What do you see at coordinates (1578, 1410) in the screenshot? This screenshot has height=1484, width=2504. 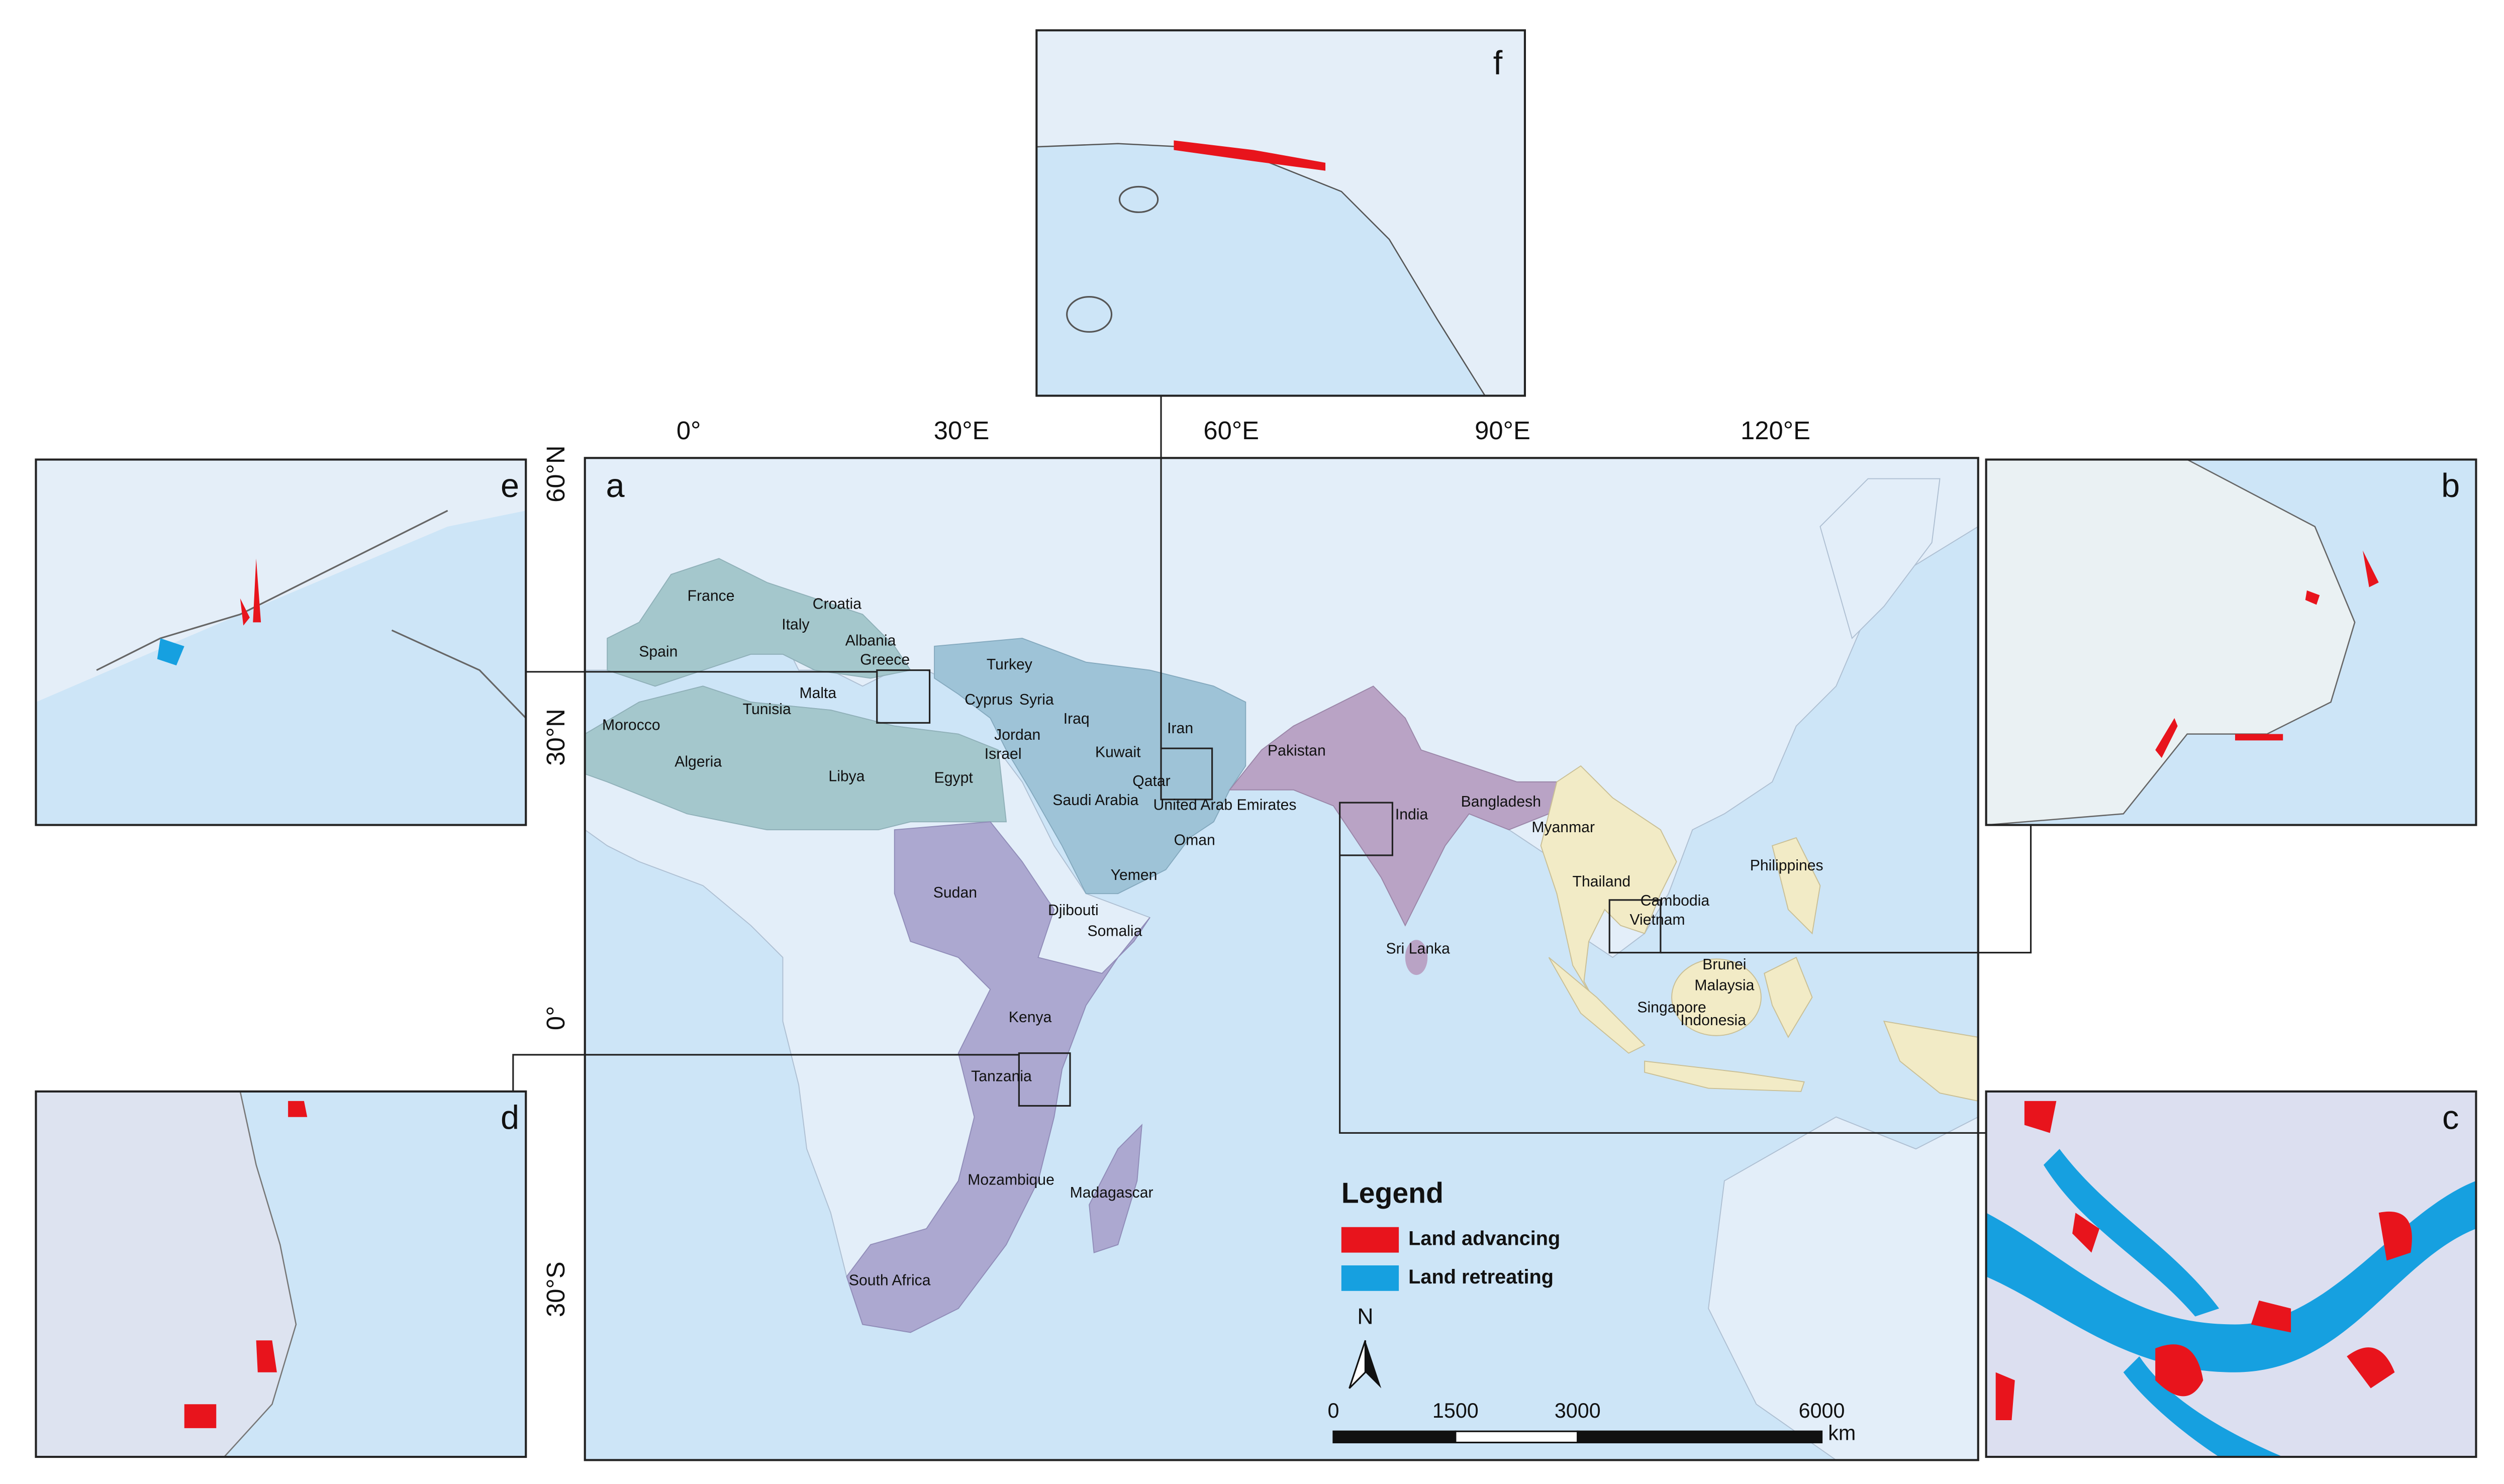 I see `scale-tick-label: 3000` at bounding box center [1578, 1410].